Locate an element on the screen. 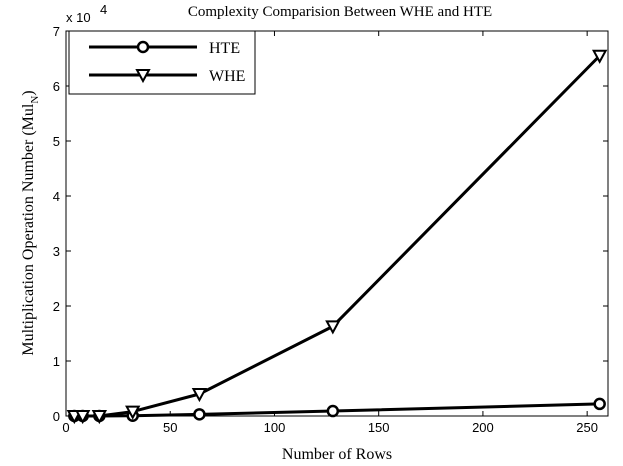 Image resolution: width=623 pixels, height=466 pixels. y-tick-label: 2 is located at coordinates (56, 306).